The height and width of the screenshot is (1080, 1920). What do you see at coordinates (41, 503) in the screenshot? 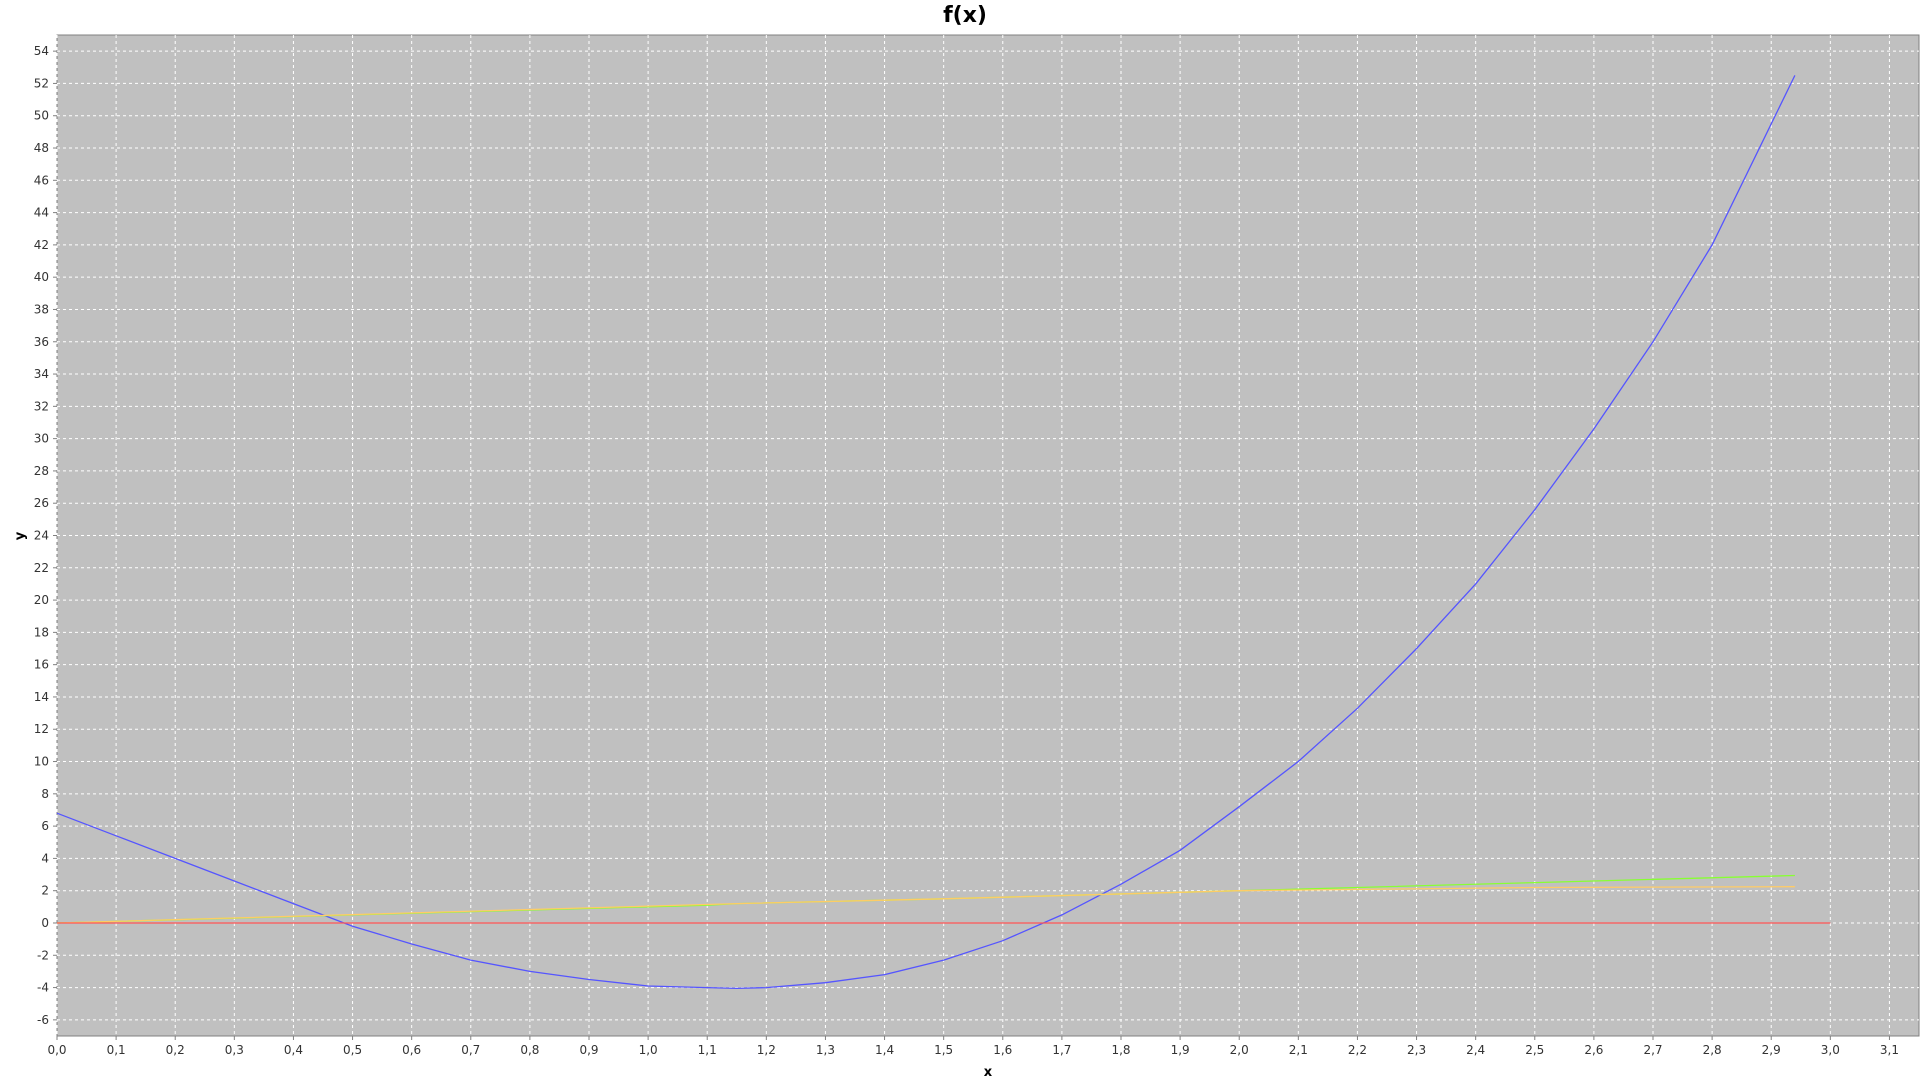
I see `y-tick-label: 26` at bounding box center [41, 503].